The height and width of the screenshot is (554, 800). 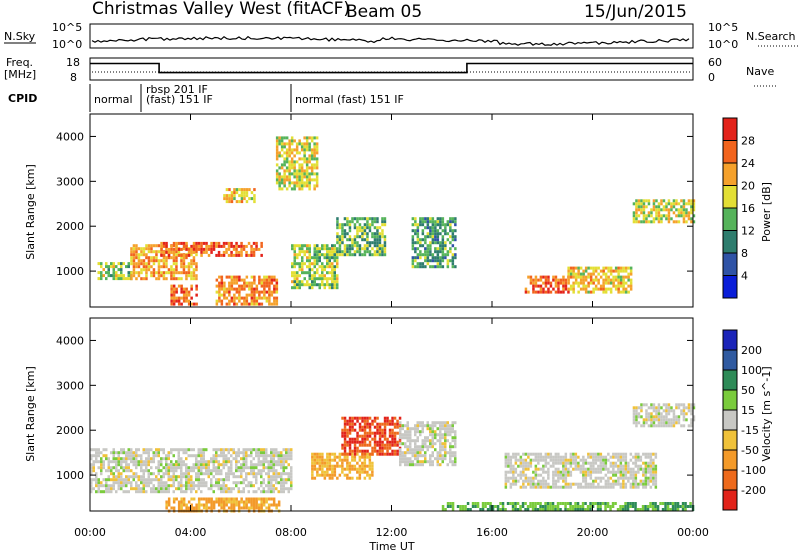 I want to click on freq-label-line1: Freq., so click(x=19, y=62).